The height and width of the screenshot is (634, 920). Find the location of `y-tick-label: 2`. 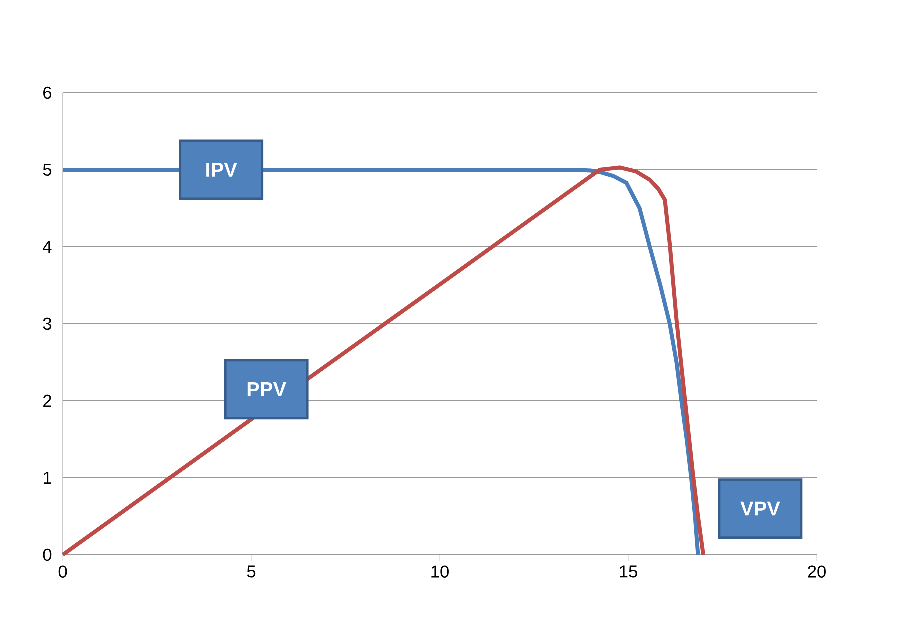

y-tick-label: 2 is located at coordinates (48, 401).